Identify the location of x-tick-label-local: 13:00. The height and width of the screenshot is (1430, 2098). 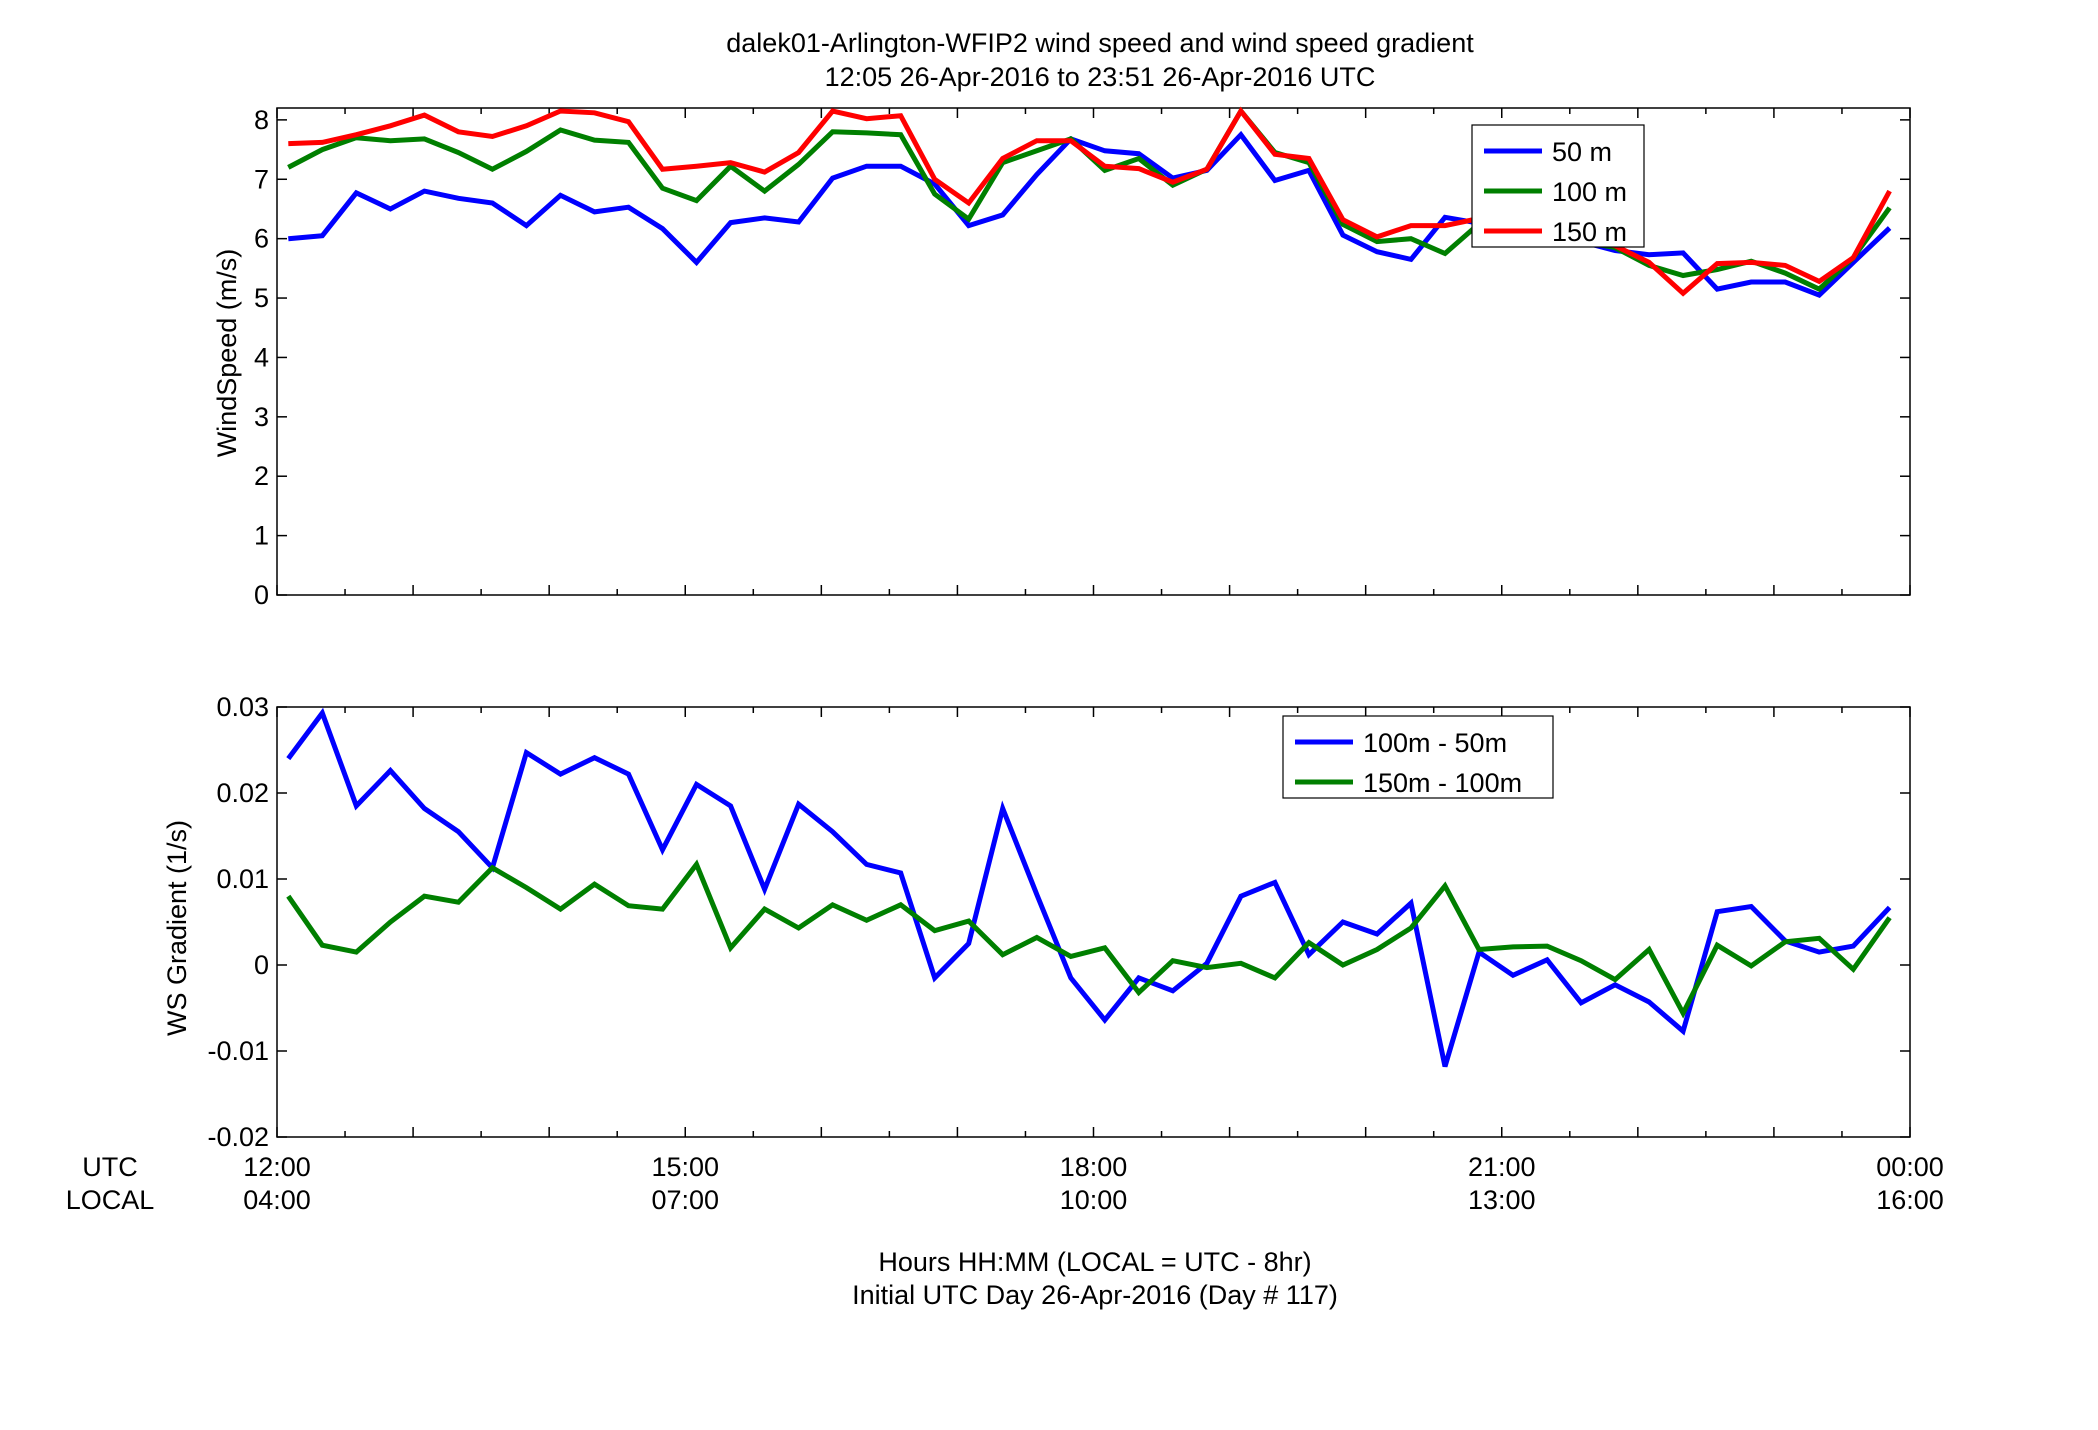
(1502, 1200).